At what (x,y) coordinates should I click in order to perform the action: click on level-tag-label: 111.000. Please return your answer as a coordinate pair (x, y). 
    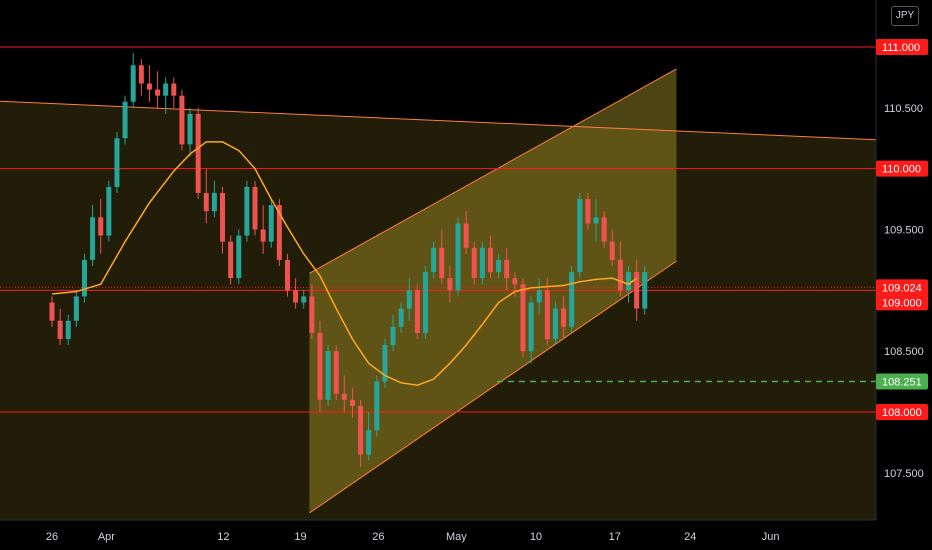
    Looking at the image, I should click on (901, 48).